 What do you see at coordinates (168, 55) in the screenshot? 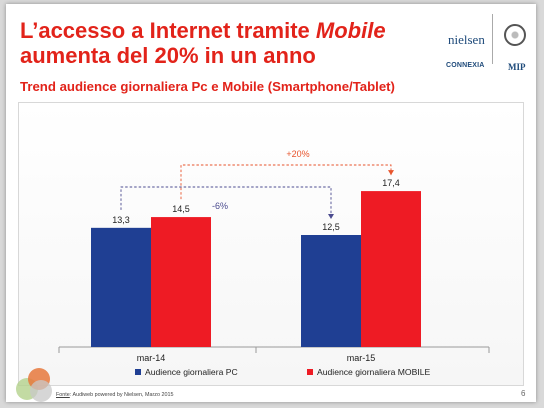
I see `title-line2: aumenta del 20% in un anno` at bounding box center [168, 55].